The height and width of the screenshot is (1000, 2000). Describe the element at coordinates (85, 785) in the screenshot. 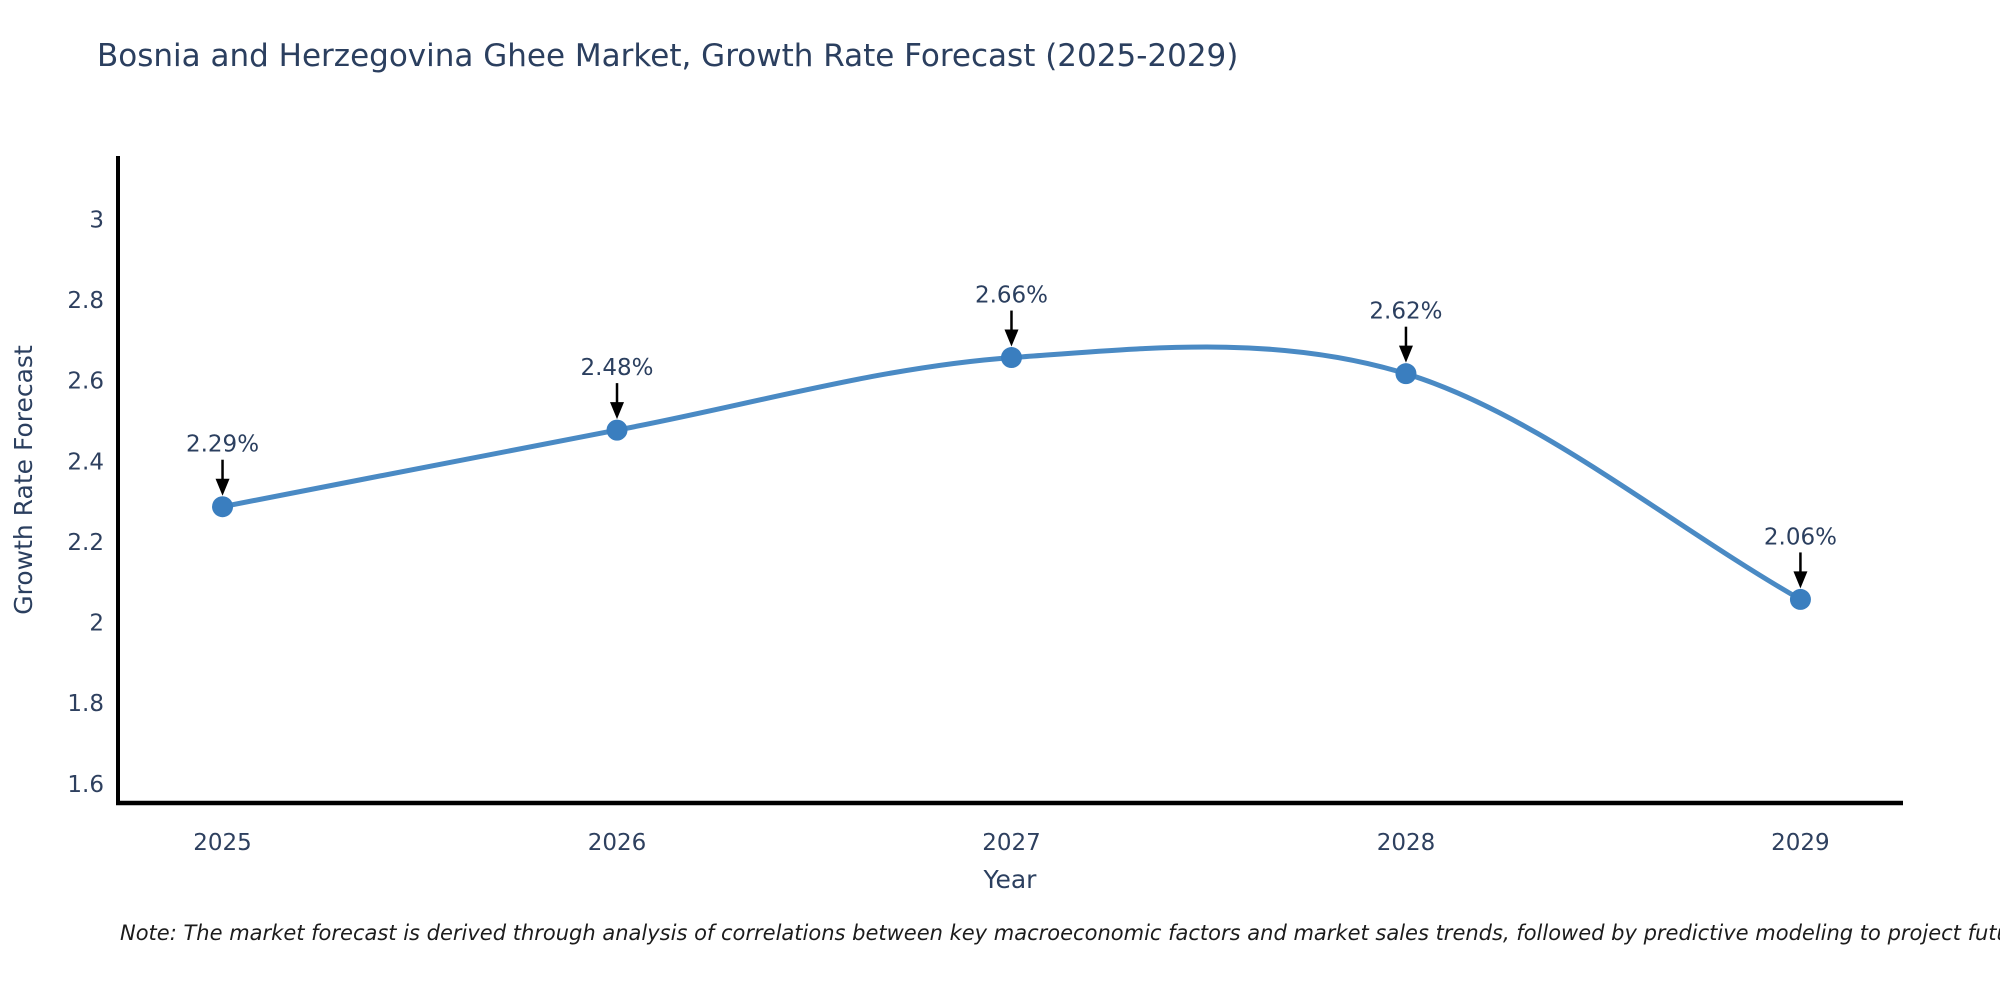

I see `y-tick-label: 1.6` at that location.